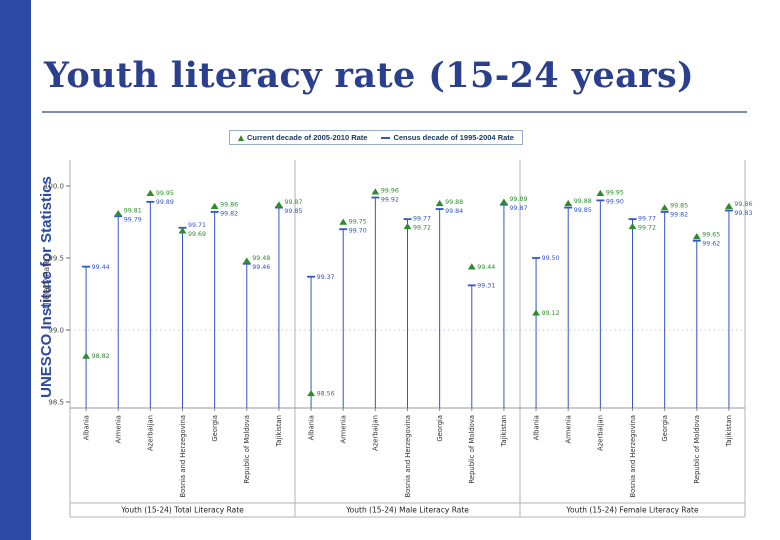 Image resolution: width=780 pixels, height=540 pixels. I want to click on census-decade-dash-icon, so click(386, 137).